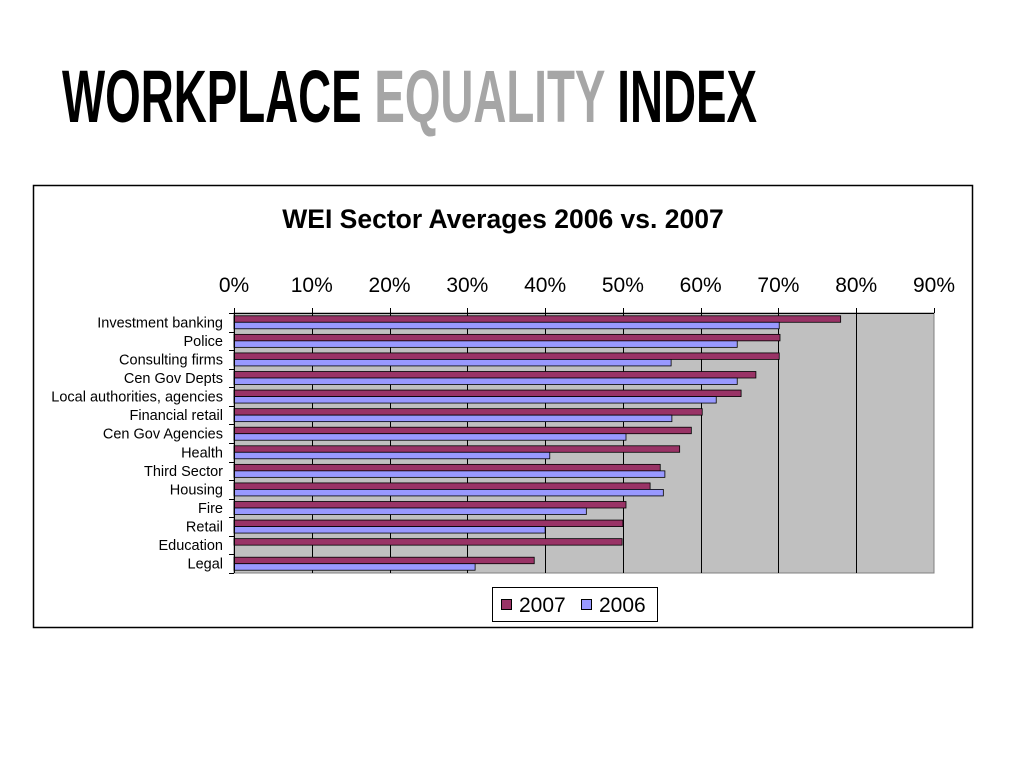 Image resolution: width=1024 pixels, height=768 pixels. I want to click on category-label-investment-banking: Investment banking, so click(160, 323).